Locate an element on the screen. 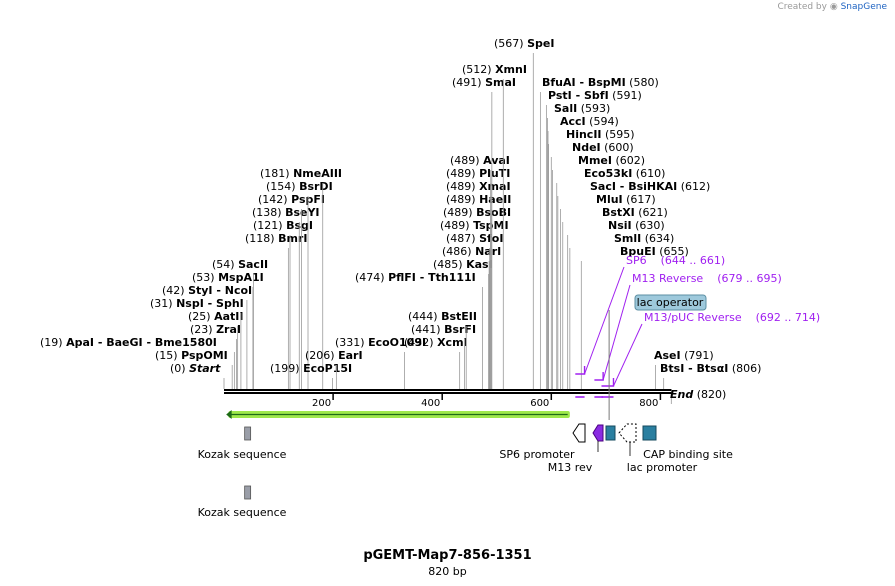  site-name: EarI is located at coordinates (350, 355).